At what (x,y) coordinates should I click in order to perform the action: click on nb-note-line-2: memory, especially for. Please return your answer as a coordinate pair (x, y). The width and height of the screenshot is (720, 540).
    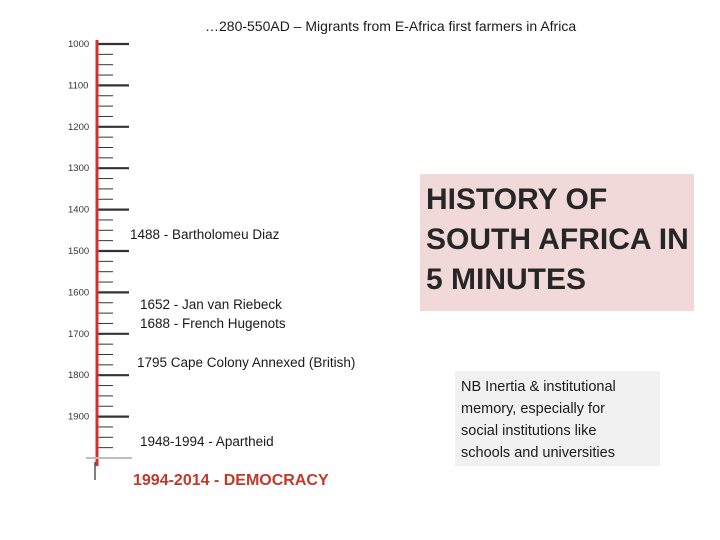
    Looking at the image, I should click on (533, 409).